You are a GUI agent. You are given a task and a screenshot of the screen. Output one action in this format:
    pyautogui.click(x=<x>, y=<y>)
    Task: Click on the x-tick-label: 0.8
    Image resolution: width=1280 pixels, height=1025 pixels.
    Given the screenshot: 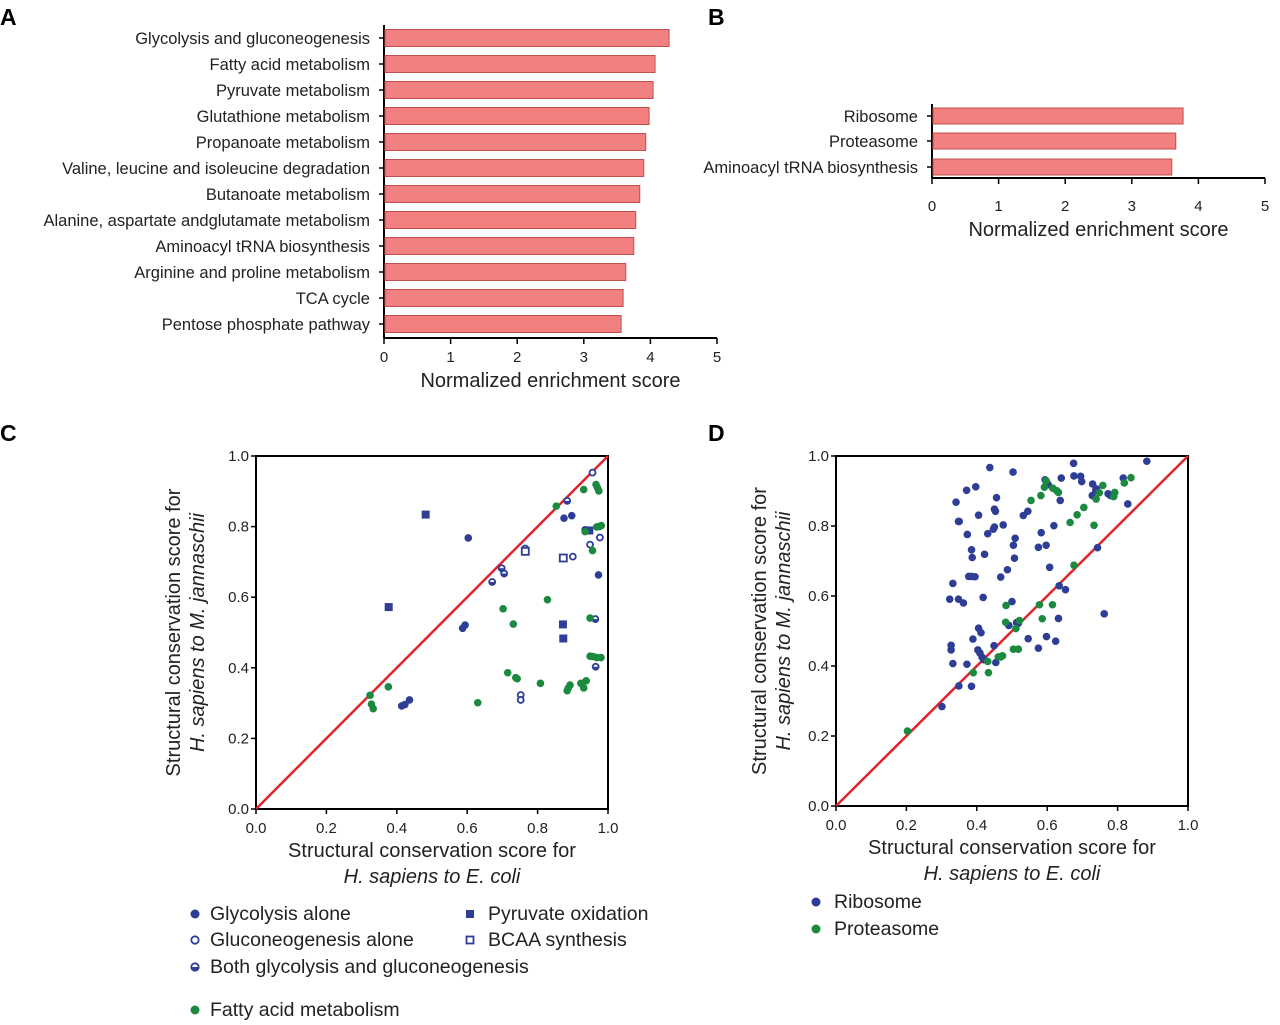 What is the action you would take?
    pyautogui.click(x=537, y=828)
    